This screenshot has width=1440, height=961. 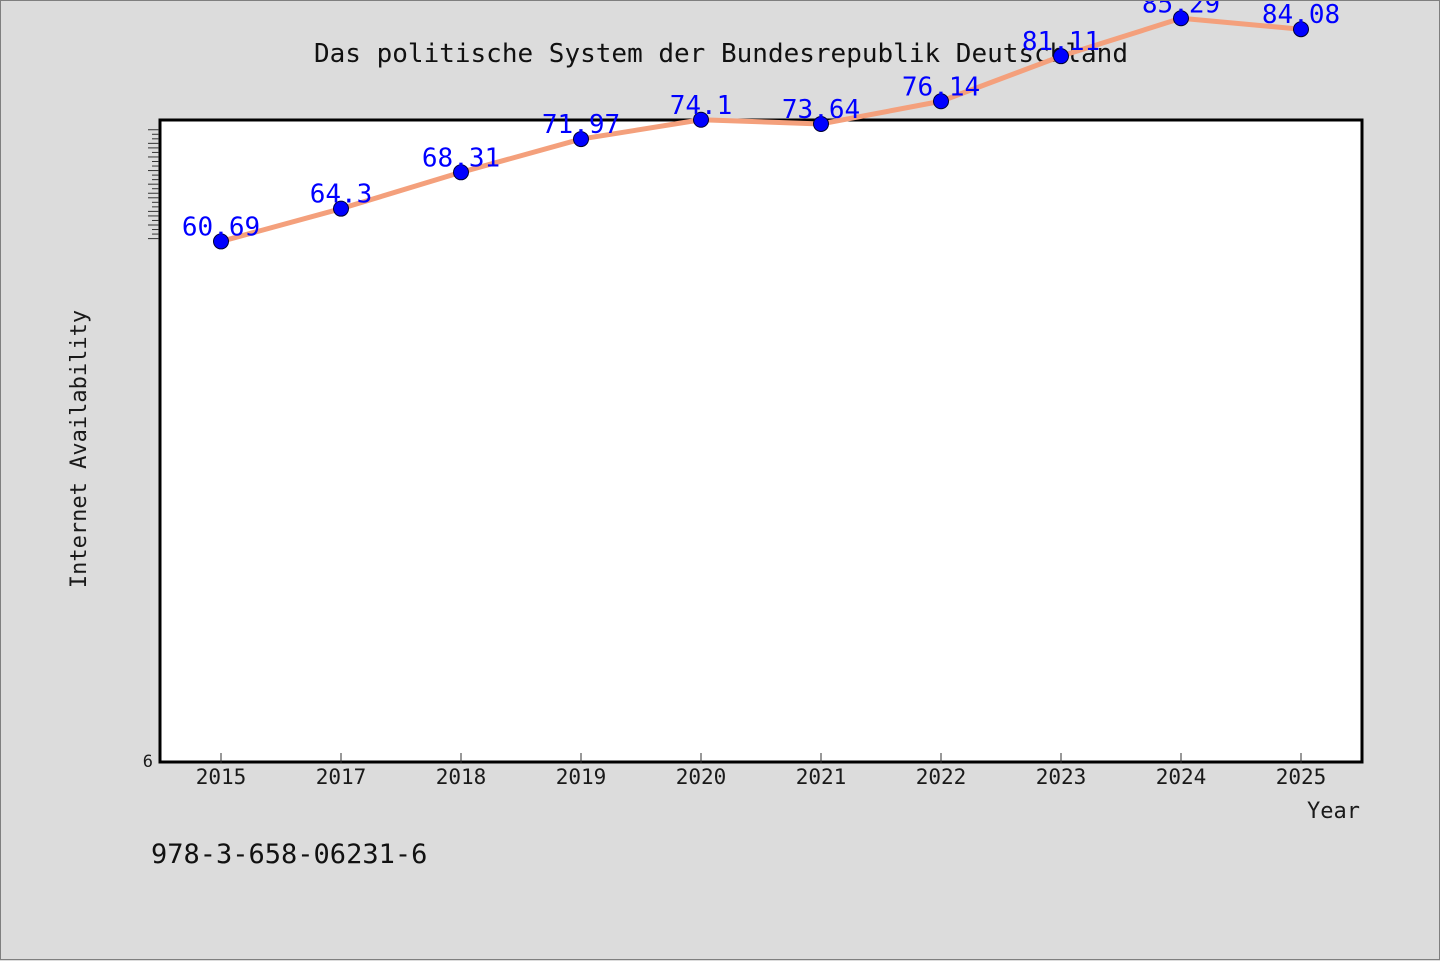 What do you see at coordinates (821, 110) in the screenshot?
I see `data-label: 73.64` at bounding box center [821, 110].